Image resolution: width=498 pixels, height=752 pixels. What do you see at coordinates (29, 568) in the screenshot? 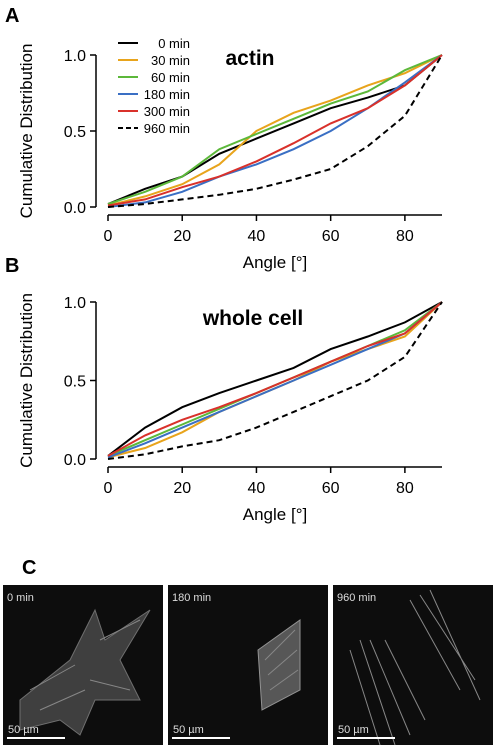
I see `panel-label: C` at bounding box center [29, 568].